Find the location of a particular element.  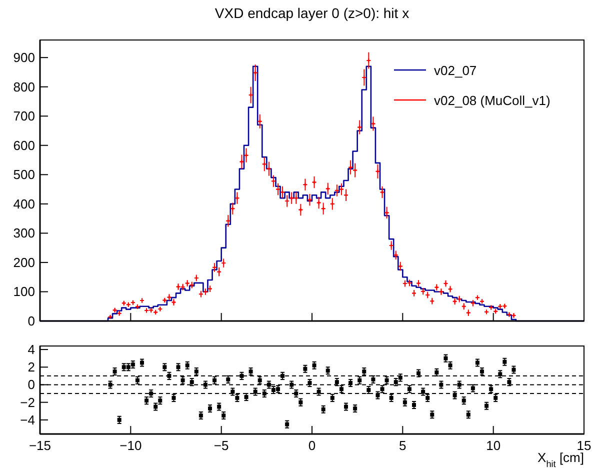

x-tick-label: −5 is located at coordinates (221, 445).